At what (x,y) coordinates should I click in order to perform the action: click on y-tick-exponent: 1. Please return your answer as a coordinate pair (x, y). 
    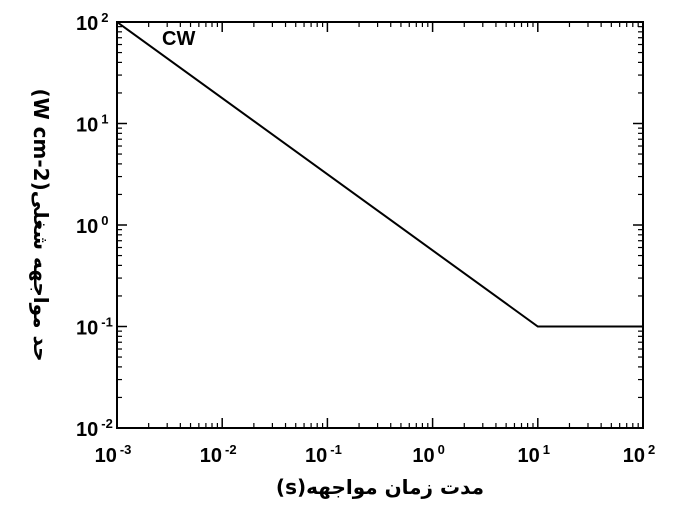
    Looking at the image, I should click on (104, 119).